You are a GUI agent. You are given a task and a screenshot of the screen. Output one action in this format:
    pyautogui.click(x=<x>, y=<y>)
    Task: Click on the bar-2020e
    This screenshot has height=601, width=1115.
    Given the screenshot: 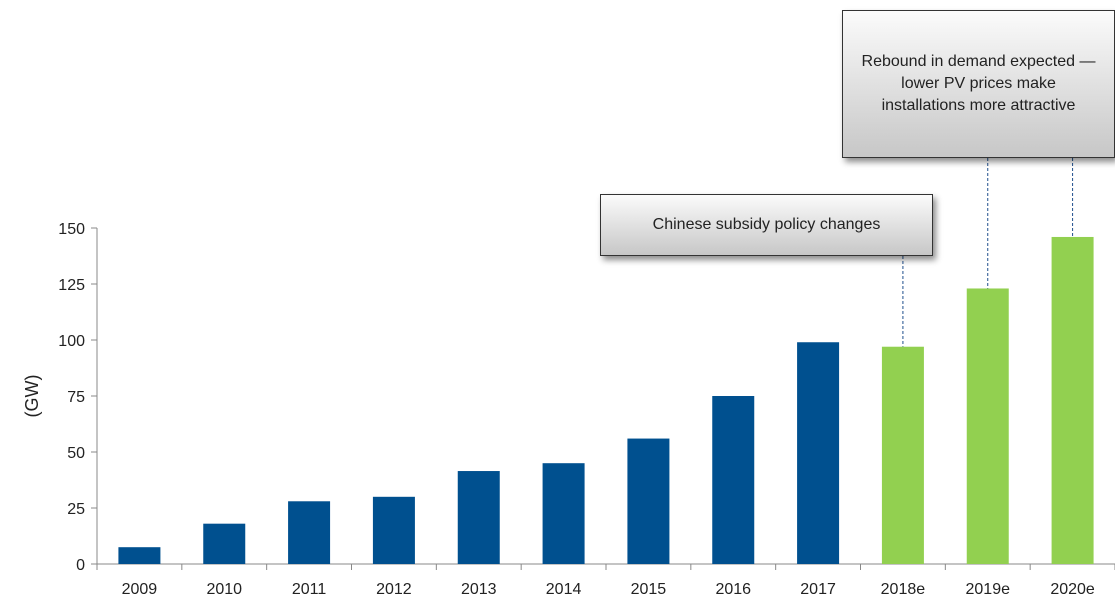 What is the action you would take?
    pyautogui.click(x=1072, y=400)
    